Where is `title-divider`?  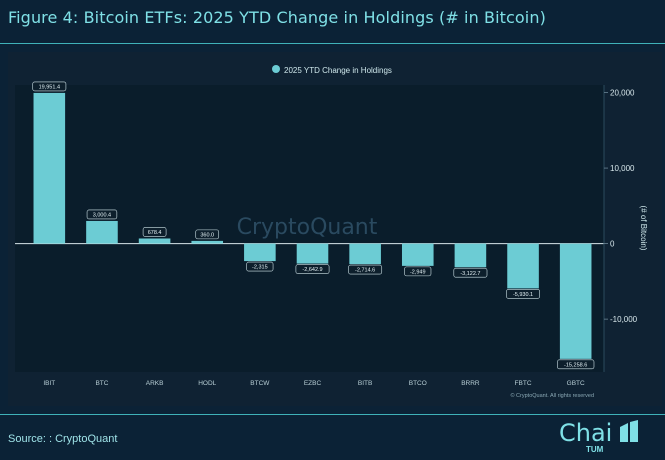 title-divider is located at coordinates (332, 43).